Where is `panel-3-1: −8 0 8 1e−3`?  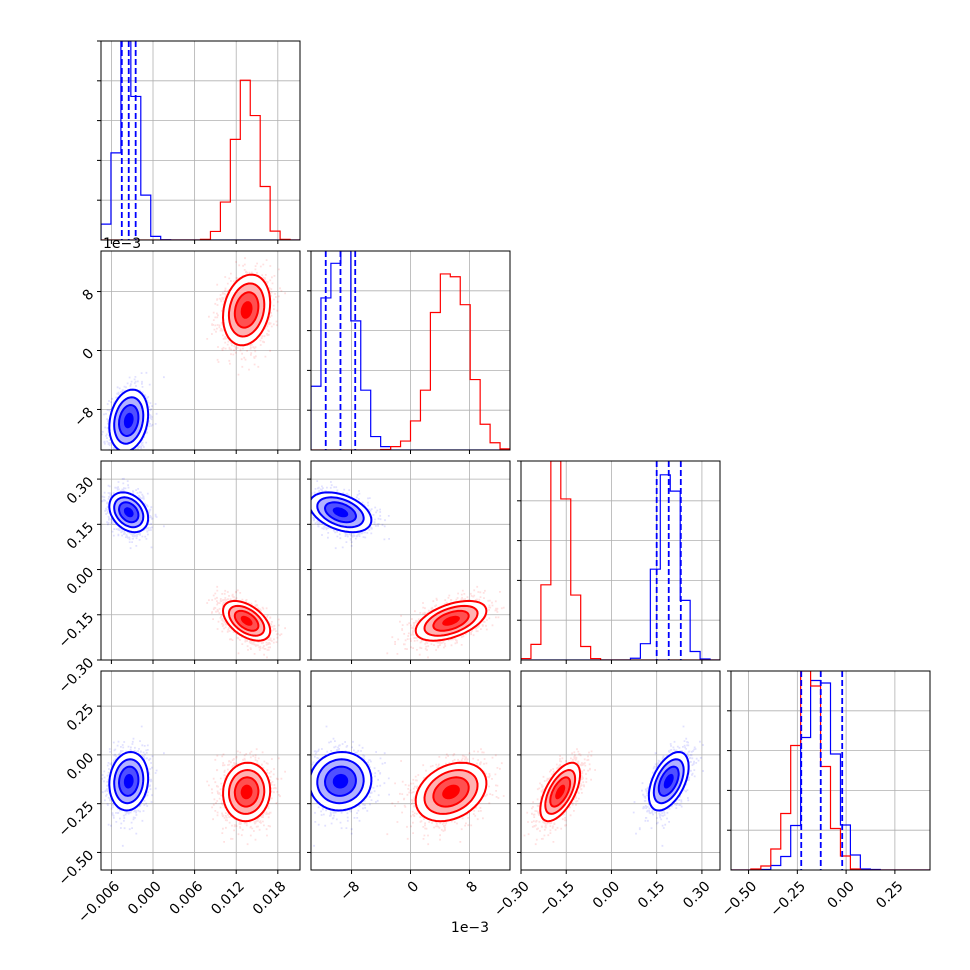
panel-3-1: −8 0 8 1e−3 is located at coordinates (409, 803).